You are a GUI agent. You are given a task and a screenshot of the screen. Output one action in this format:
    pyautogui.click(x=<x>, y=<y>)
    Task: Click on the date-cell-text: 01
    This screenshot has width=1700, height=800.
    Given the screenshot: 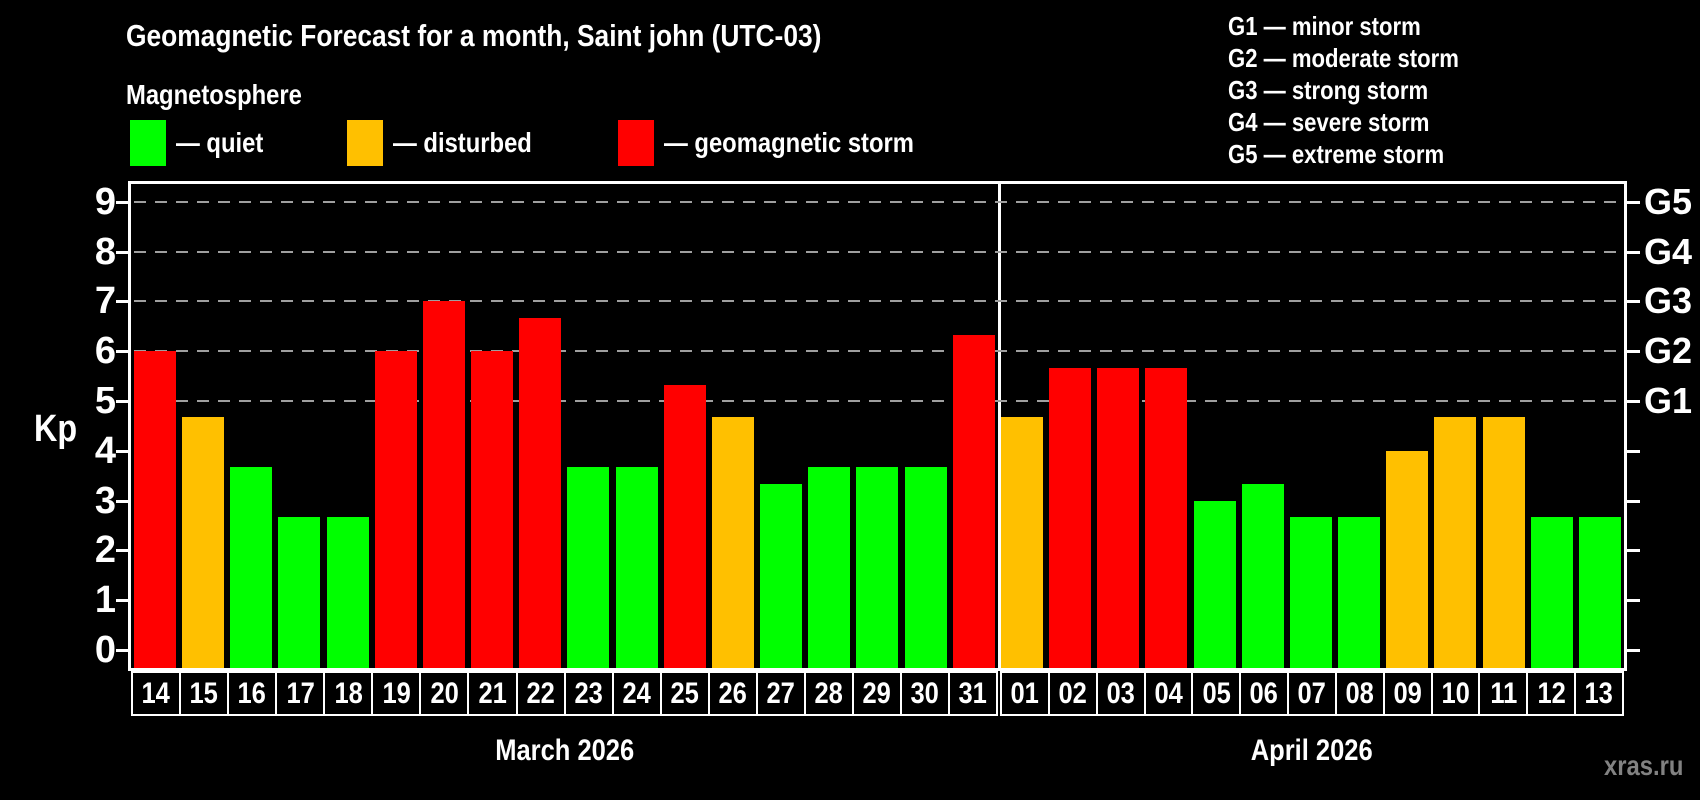 What is the action you would take?
    pyautogui.click(x=1025, y=693)
    